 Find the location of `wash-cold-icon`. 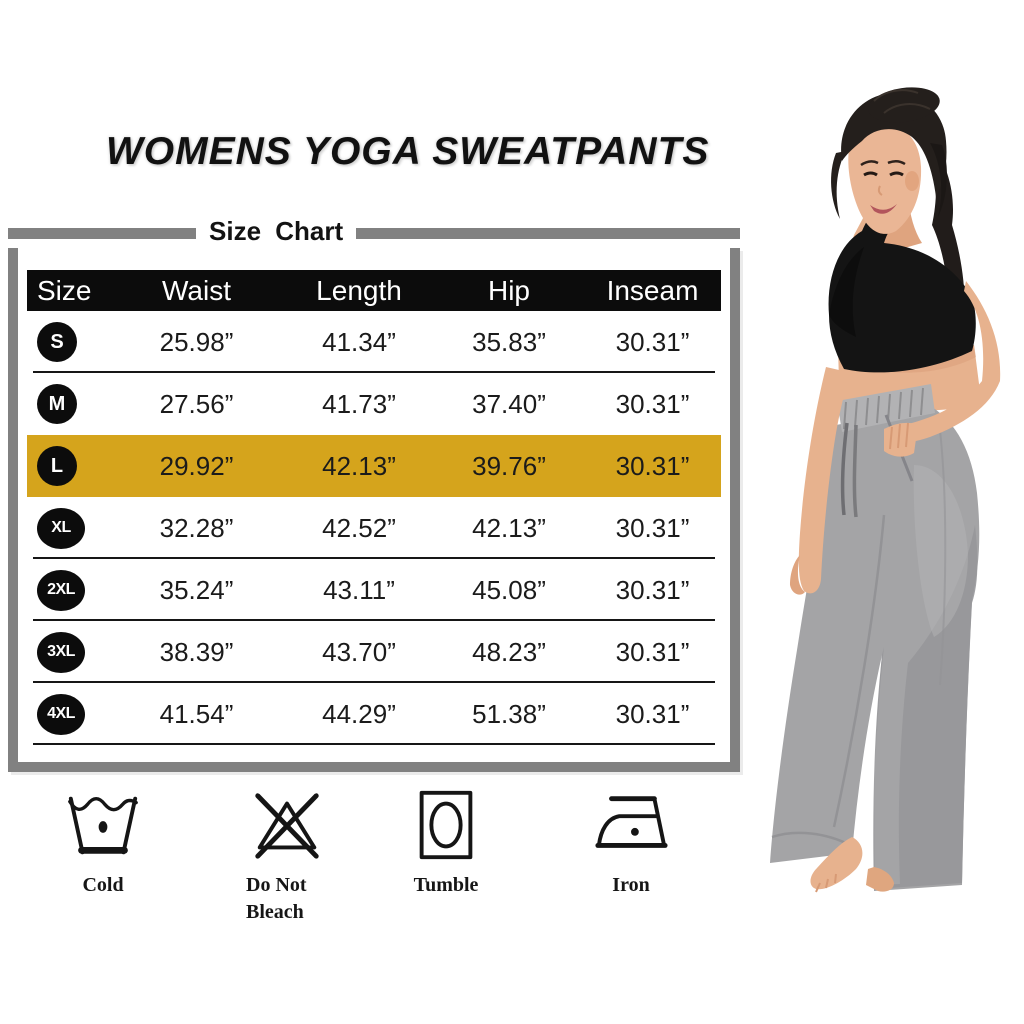

wash-cold-icon is located at coordinates (103, 825).